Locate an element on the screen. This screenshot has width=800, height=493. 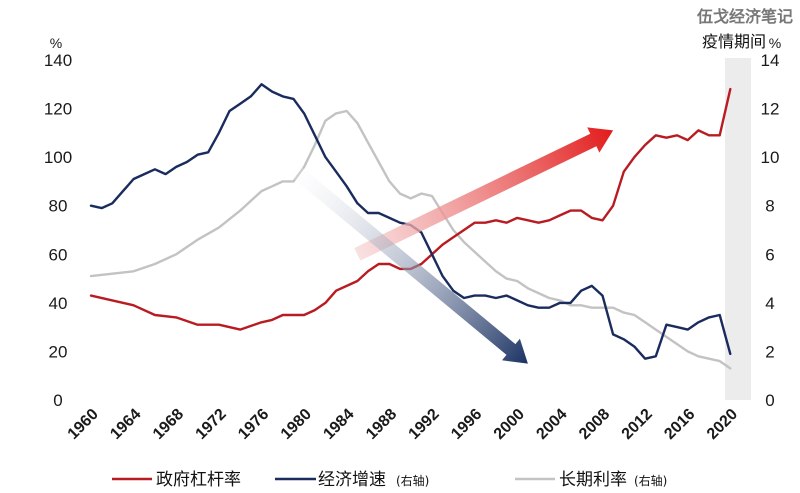
legend: 政府杠杆率 经济增速 (右轴) 长期利率 (右轴) is located at coordinates (389, 480).